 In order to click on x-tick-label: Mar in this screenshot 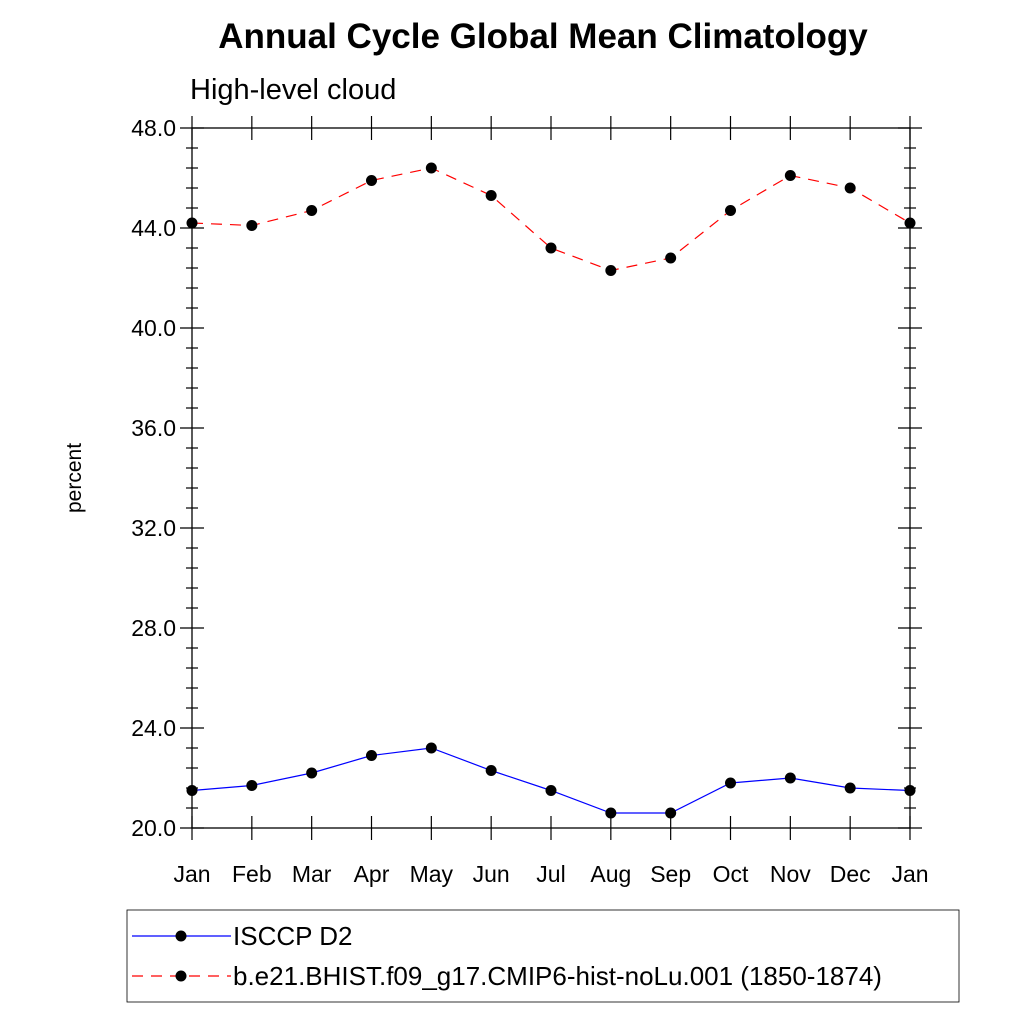, I will do `click(312, 874)`.